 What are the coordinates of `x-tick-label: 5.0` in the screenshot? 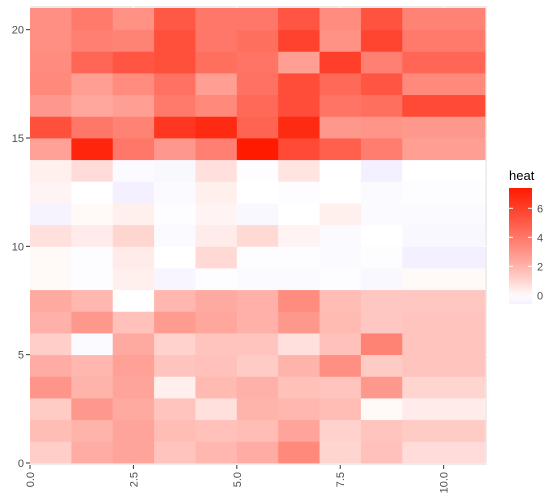 It's located at (238, 479).